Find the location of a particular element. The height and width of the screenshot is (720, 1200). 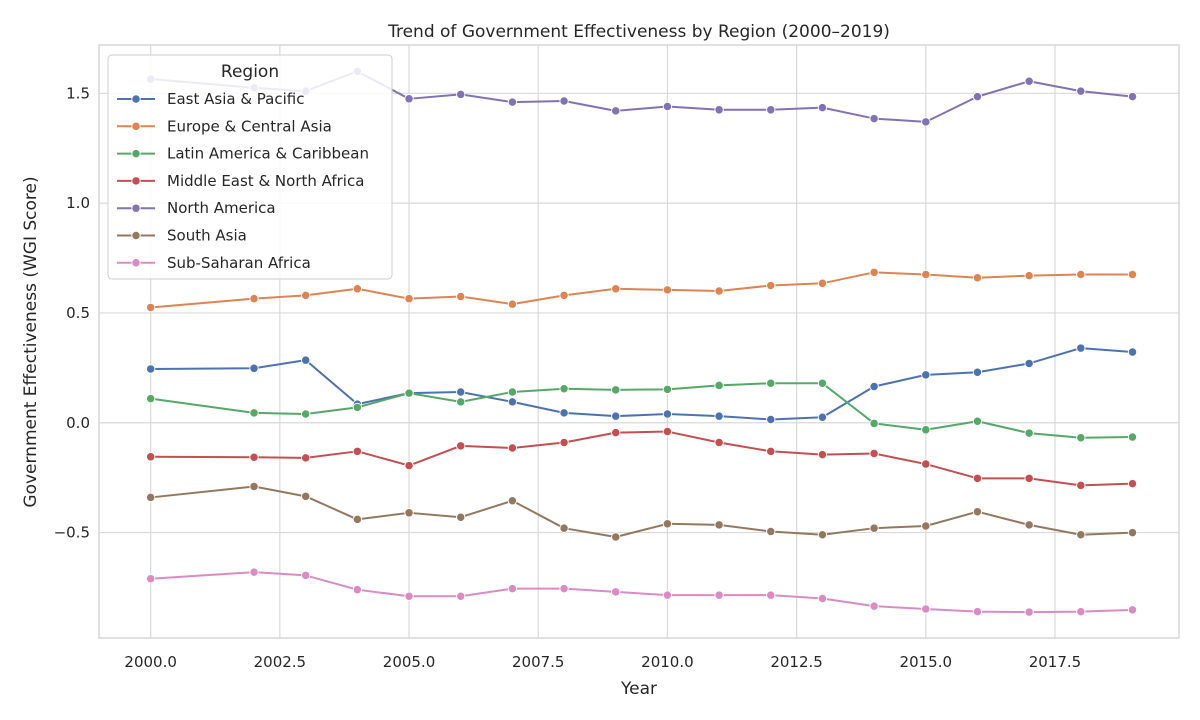

x-tick-label: 2005.0 is located at coordinates (409, 662).